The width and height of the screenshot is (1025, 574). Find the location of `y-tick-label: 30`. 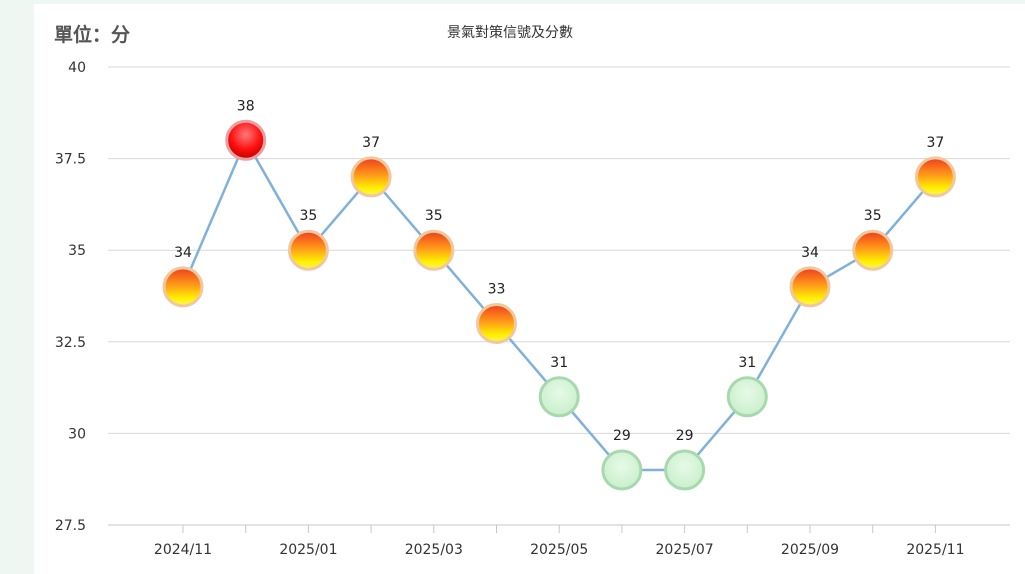

y-tick-label: 30 is located at coordinates (77, 434).